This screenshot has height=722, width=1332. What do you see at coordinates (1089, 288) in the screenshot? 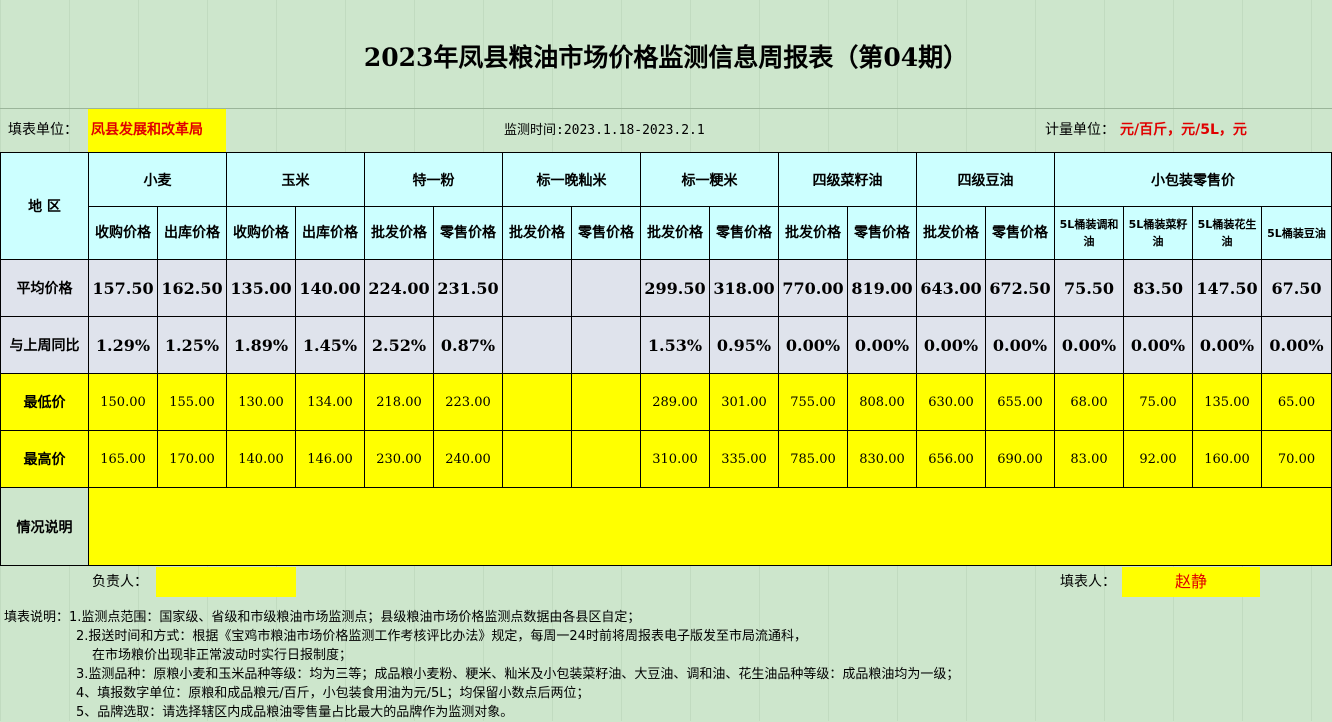
I see `table-cell: 75.50` at bounding box center [1089, 288].